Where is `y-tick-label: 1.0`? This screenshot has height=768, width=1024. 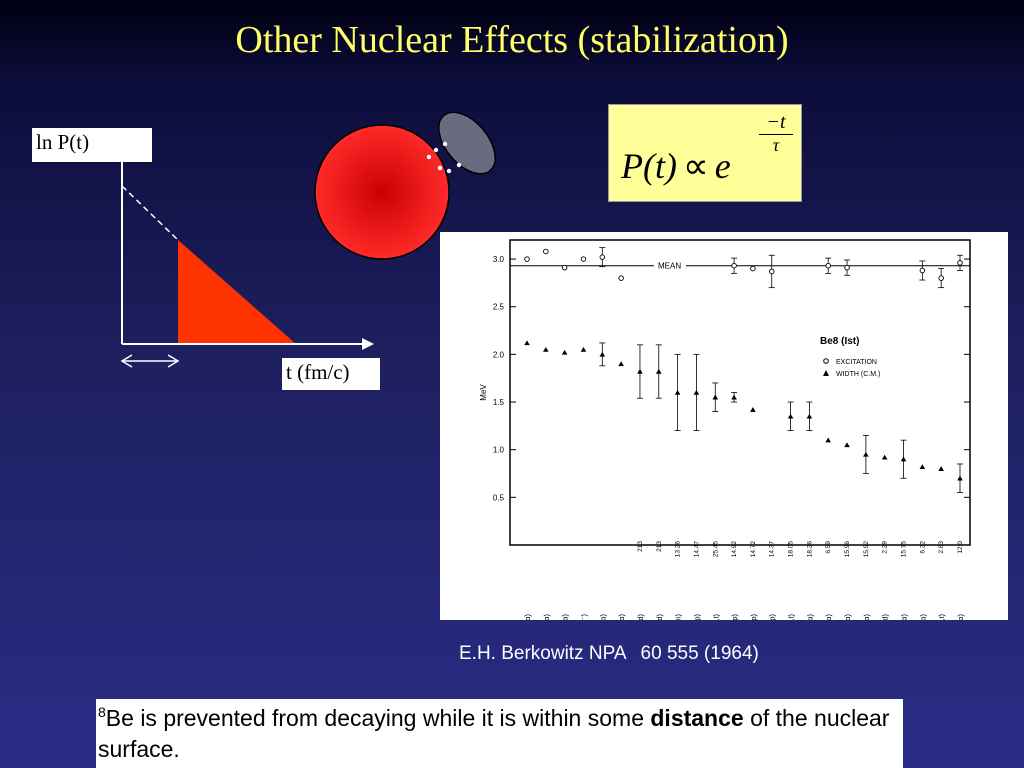
y-tick-label: 1.0 is located at coordinates (499, 450).